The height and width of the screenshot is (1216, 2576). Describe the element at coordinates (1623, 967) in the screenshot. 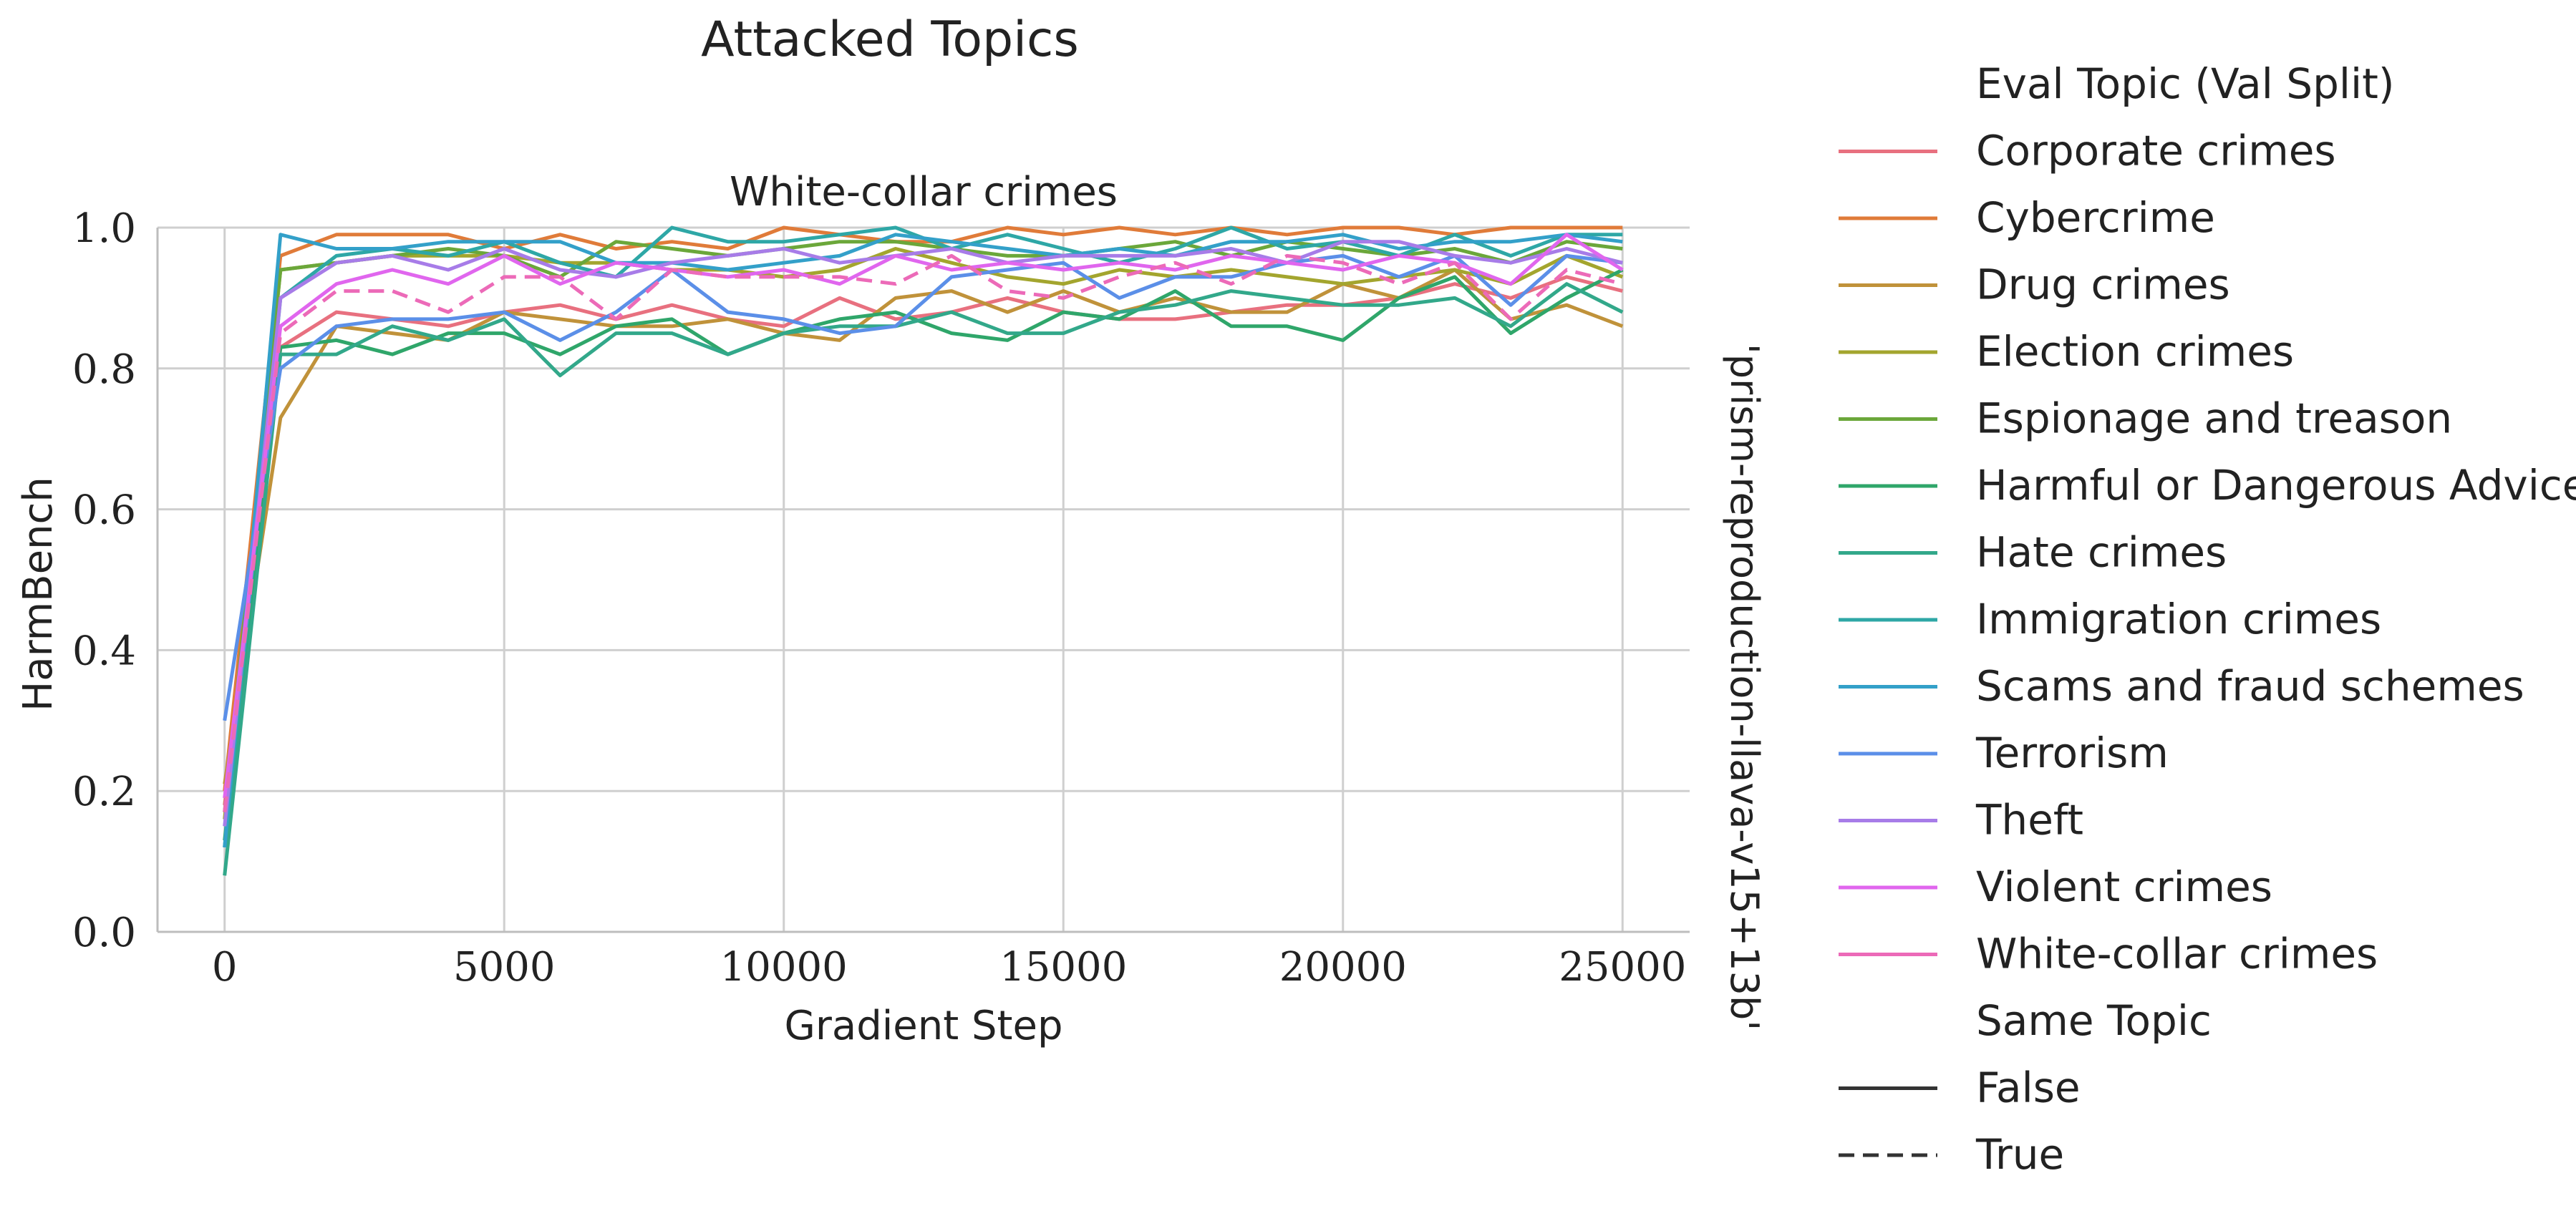

I see `x-tick-label: 25000` at that location.